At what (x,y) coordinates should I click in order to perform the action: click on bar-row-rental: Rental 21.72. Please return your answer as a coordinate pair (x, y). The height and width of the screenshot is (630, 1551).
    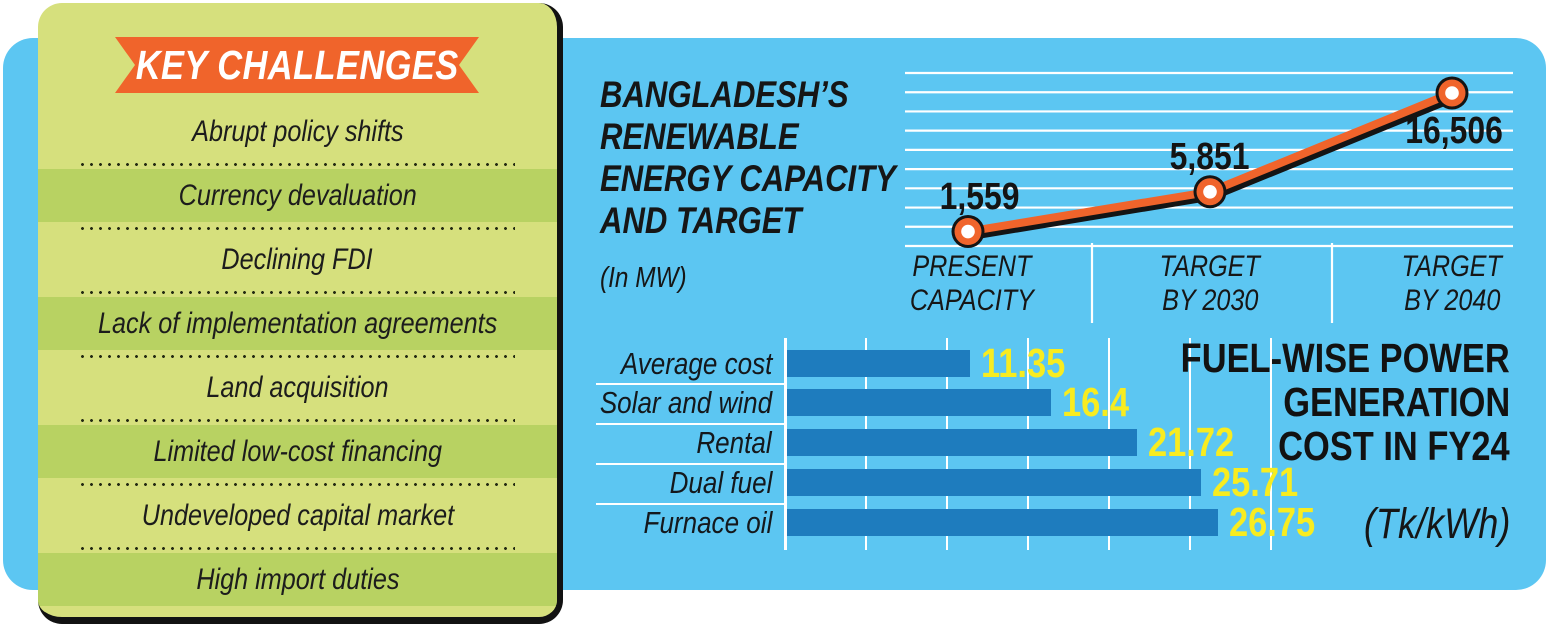
    Looking at the image, I should click on (965, 442).